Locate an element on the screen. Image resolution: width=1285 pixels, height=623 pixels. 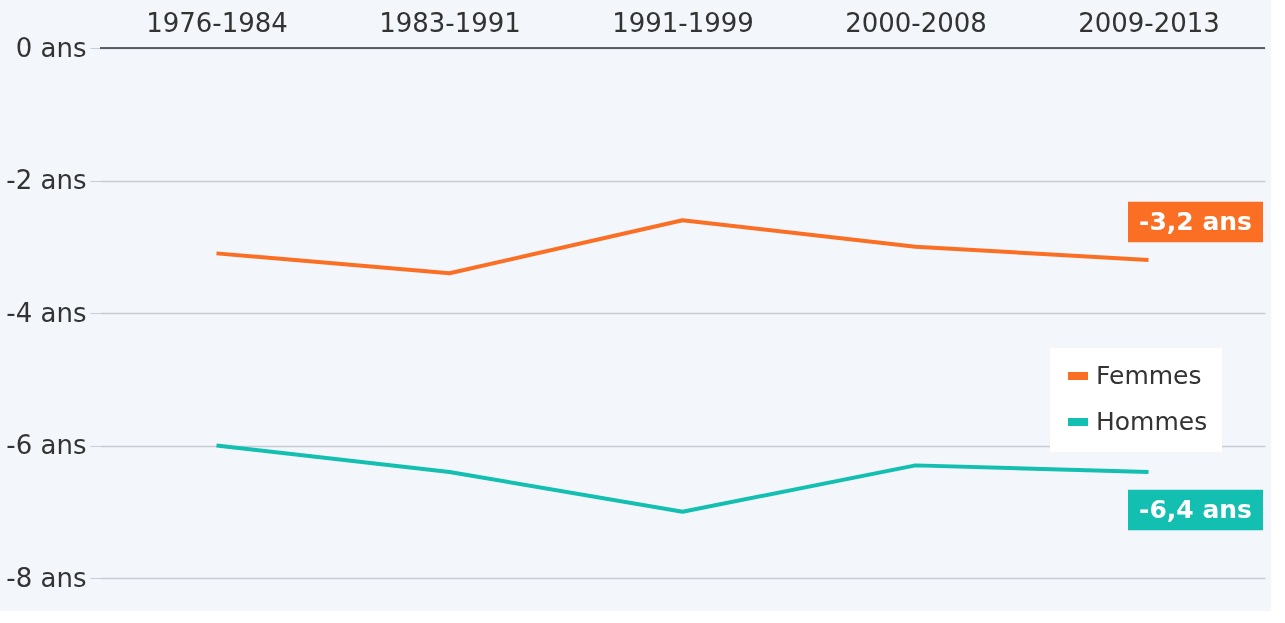
y-tick-label: -6 ans is located at coordinates (46, 445).